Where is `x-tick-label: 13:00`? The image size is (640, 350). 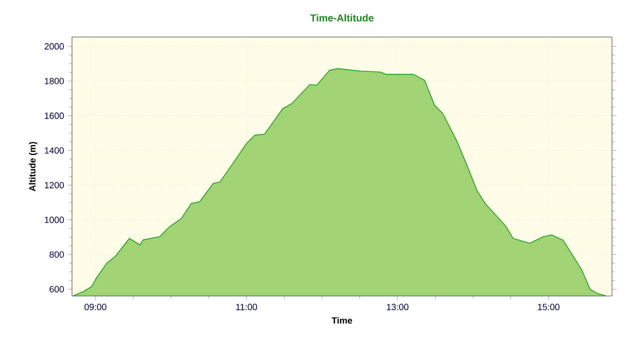 x-tick-label: 13:00 is located at coordinates (397, 307).